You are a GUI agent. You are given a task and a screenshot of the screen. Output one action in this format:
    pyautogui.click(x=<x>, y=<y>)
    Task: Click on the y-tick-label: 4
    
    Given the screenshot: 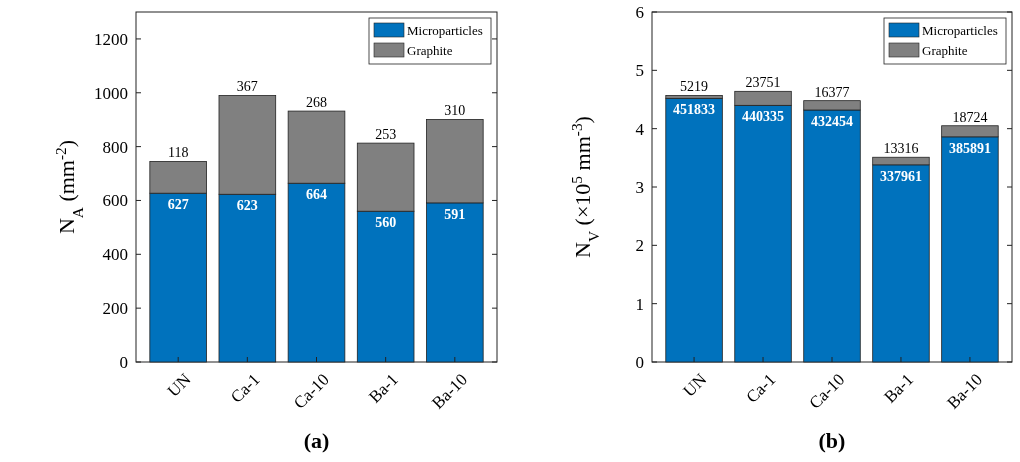 What is the action you would take?
    pyautogui.click(x=640, y=129)
    